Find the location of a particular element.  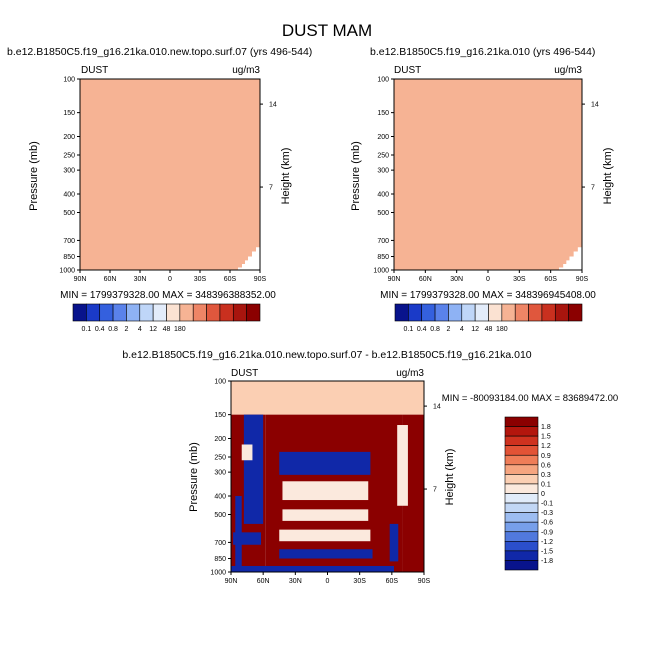

colorbar-label: -1.8 is located at coordinates (547, 561).